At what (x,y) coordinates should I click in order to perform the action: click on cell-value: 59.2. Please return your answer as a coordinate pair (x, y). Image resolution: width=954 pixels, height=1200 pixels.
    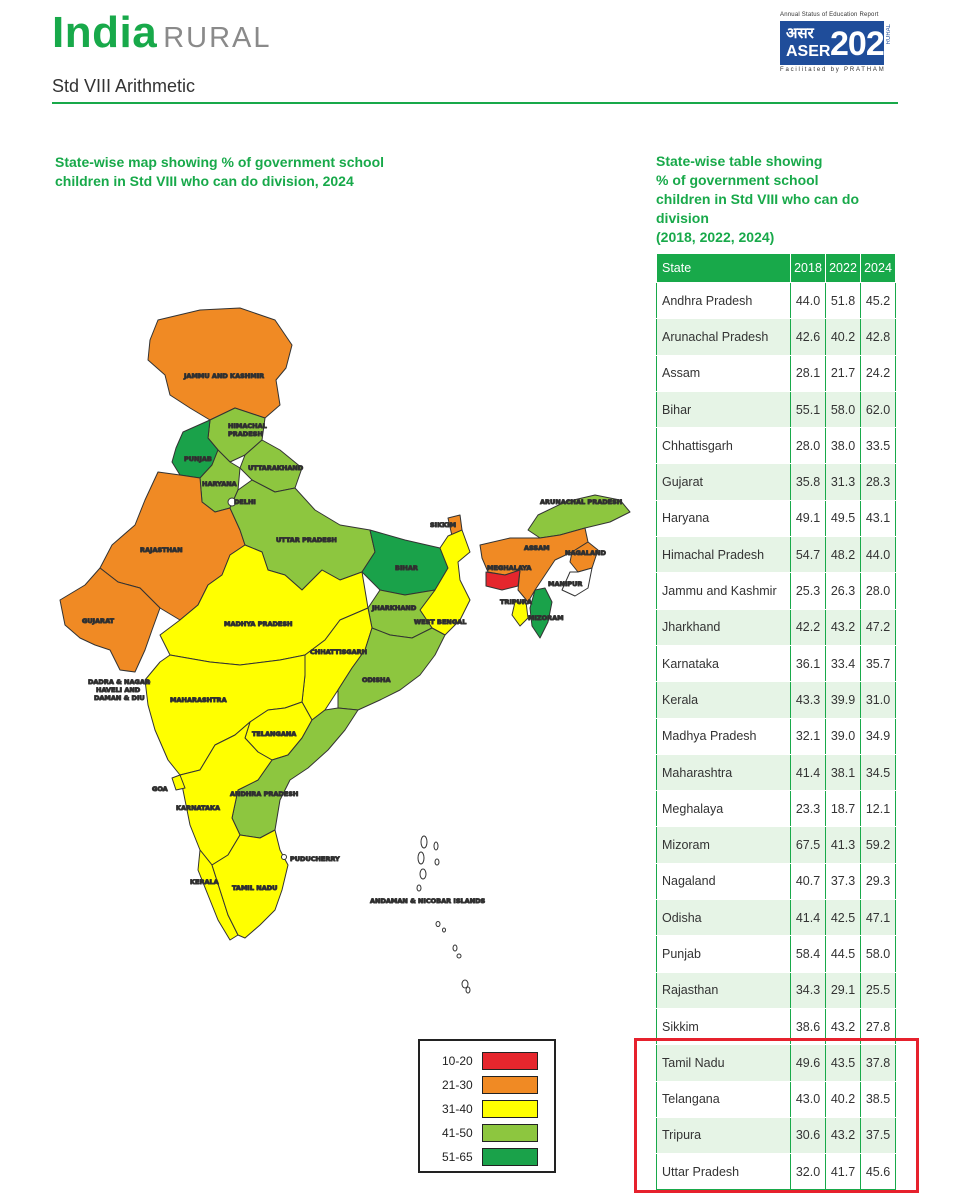
    Looking at the image, I should click on (878, 845).